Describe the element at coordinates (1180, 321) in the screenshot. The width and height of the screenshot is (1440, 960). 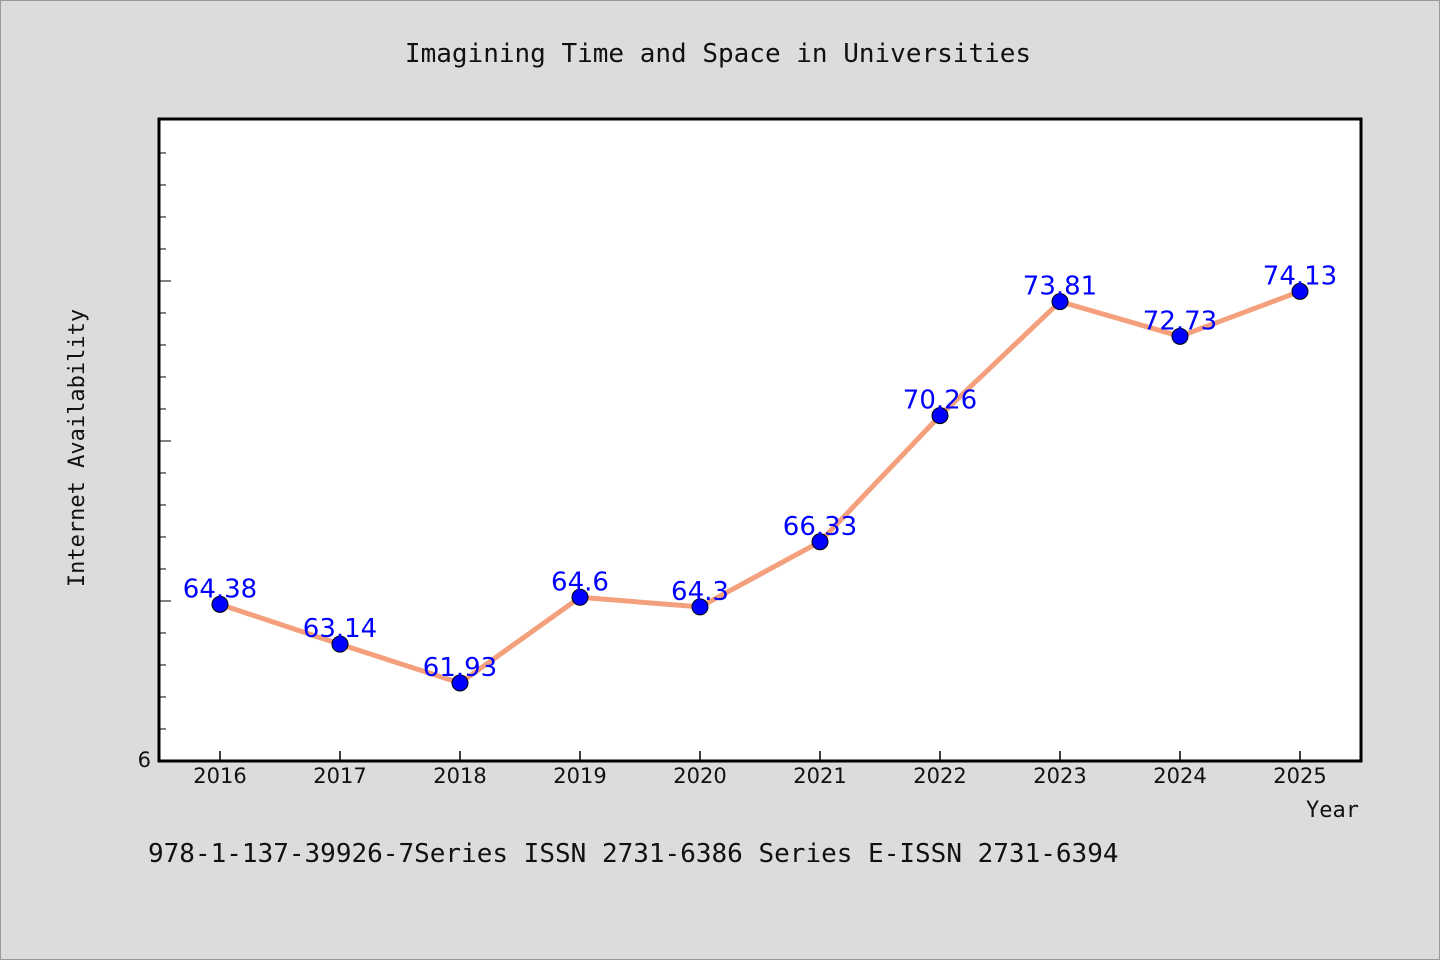
I see `data-label: 72.73` at that location.